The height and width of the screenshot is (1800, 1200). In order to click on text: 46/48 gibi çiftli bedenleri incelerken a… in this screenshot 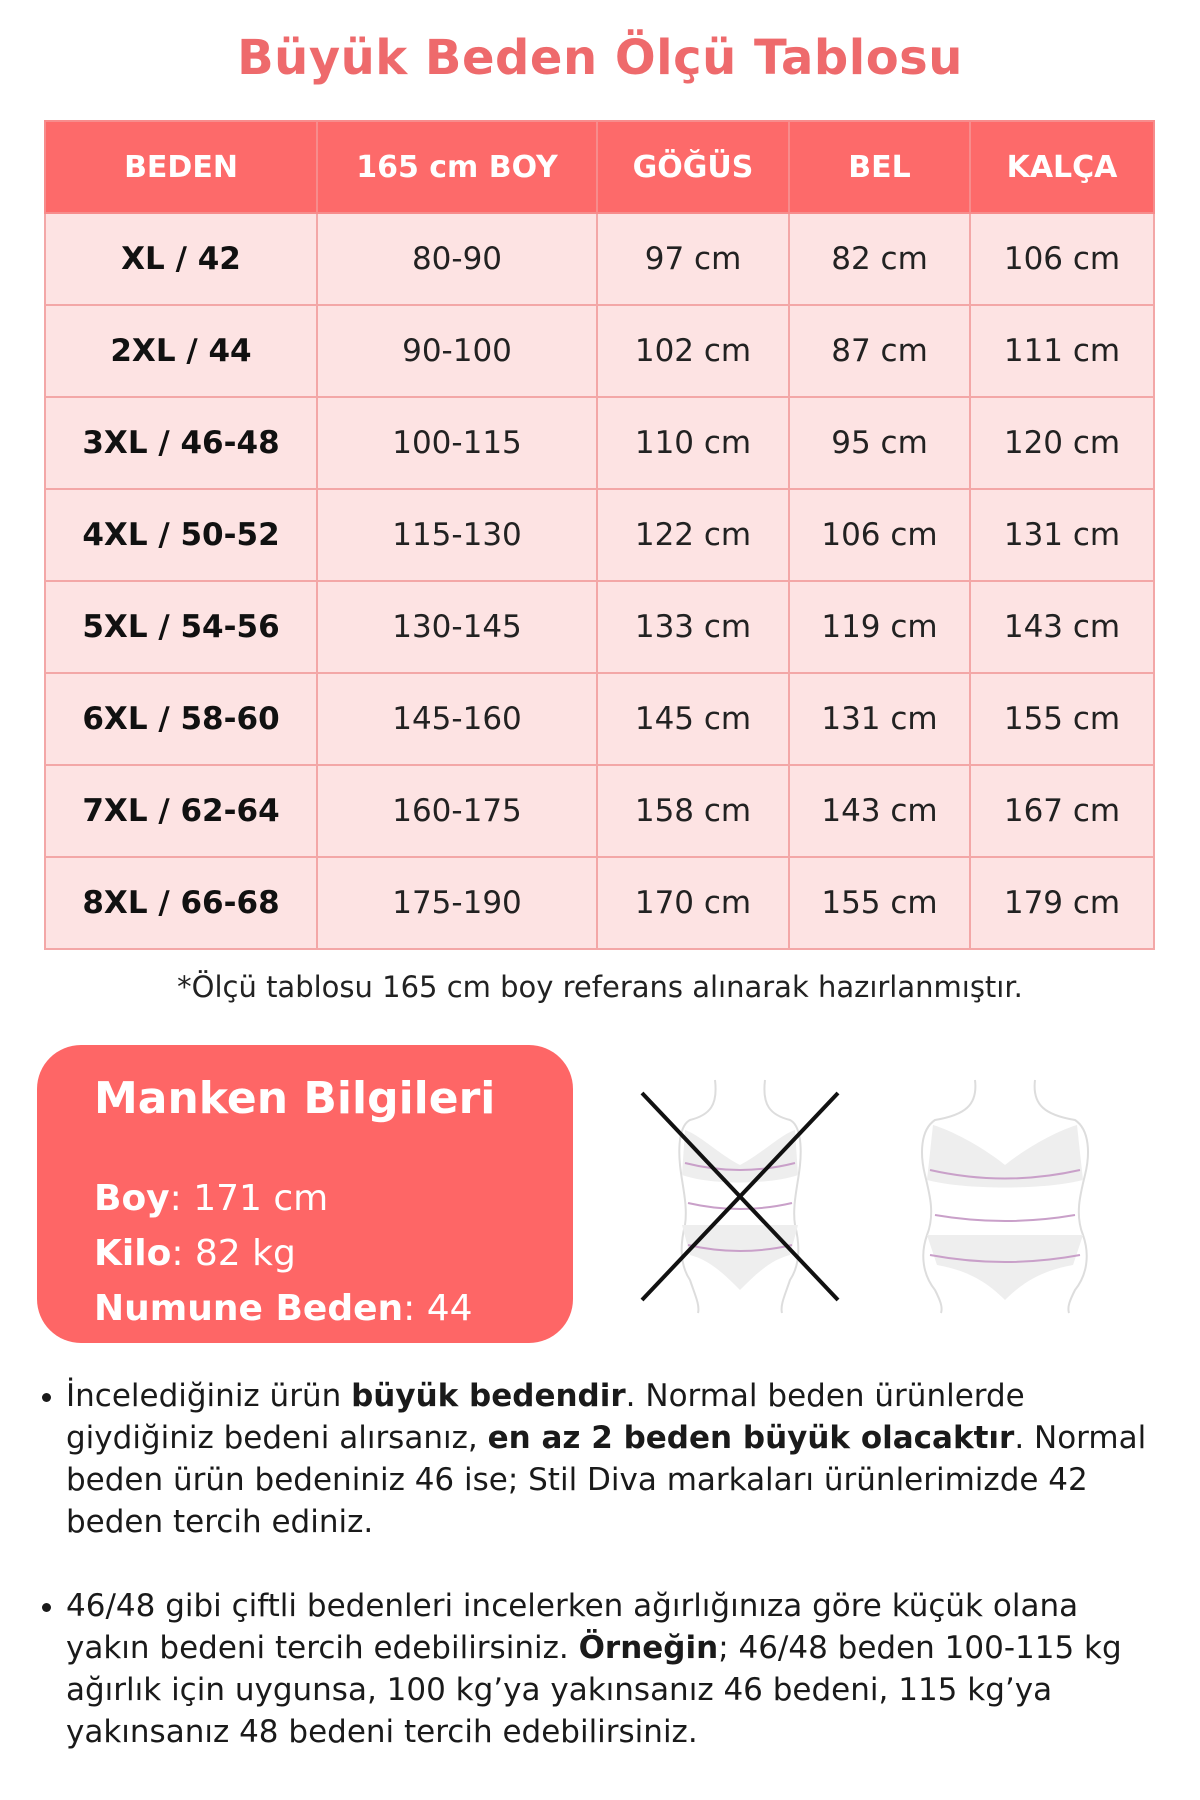, I will do `click(572, 1627)`.